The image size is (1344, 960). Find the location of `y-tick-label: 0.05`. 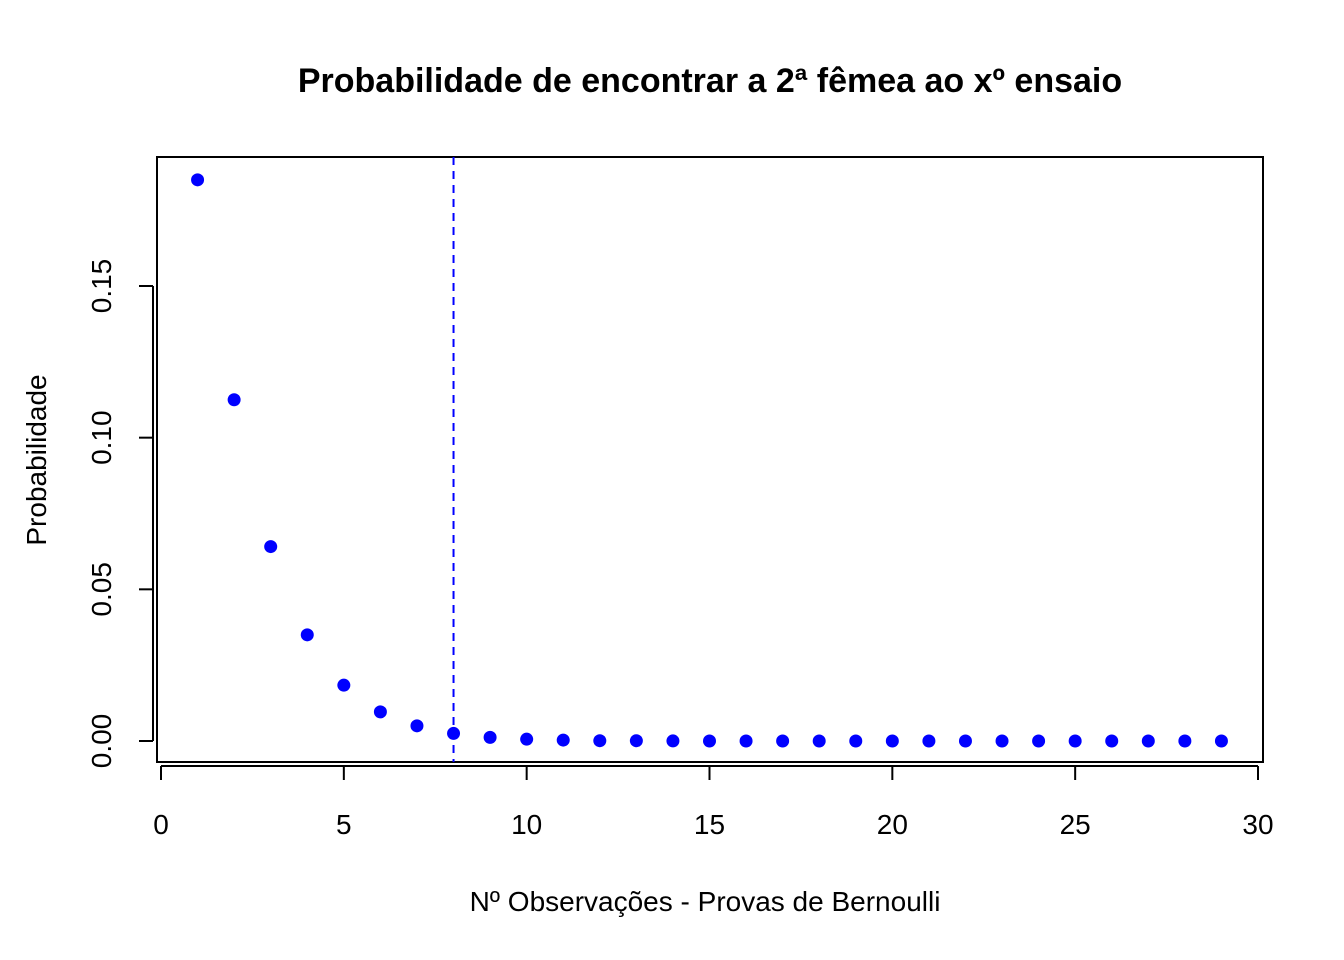

y-tick-label: 0.05 is located at coordinates (101, 589).